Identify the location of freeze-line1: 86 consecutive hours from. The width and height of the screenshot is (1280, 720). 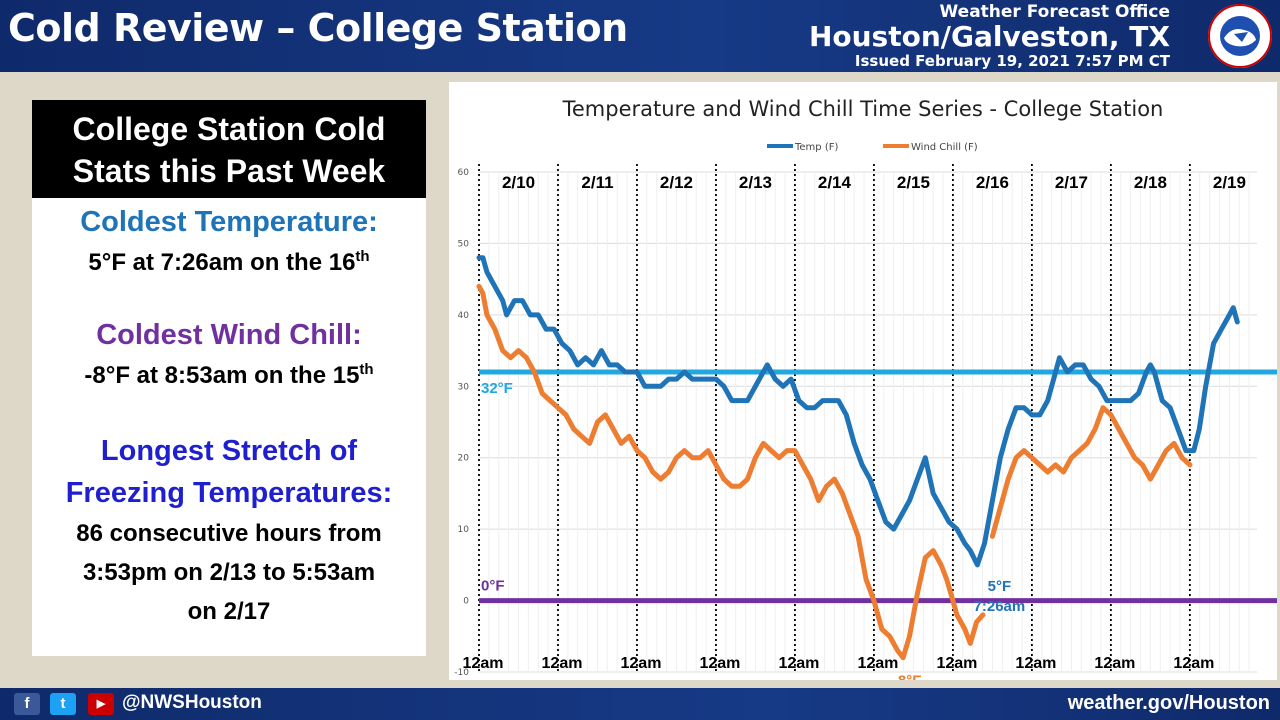
(229, 533).